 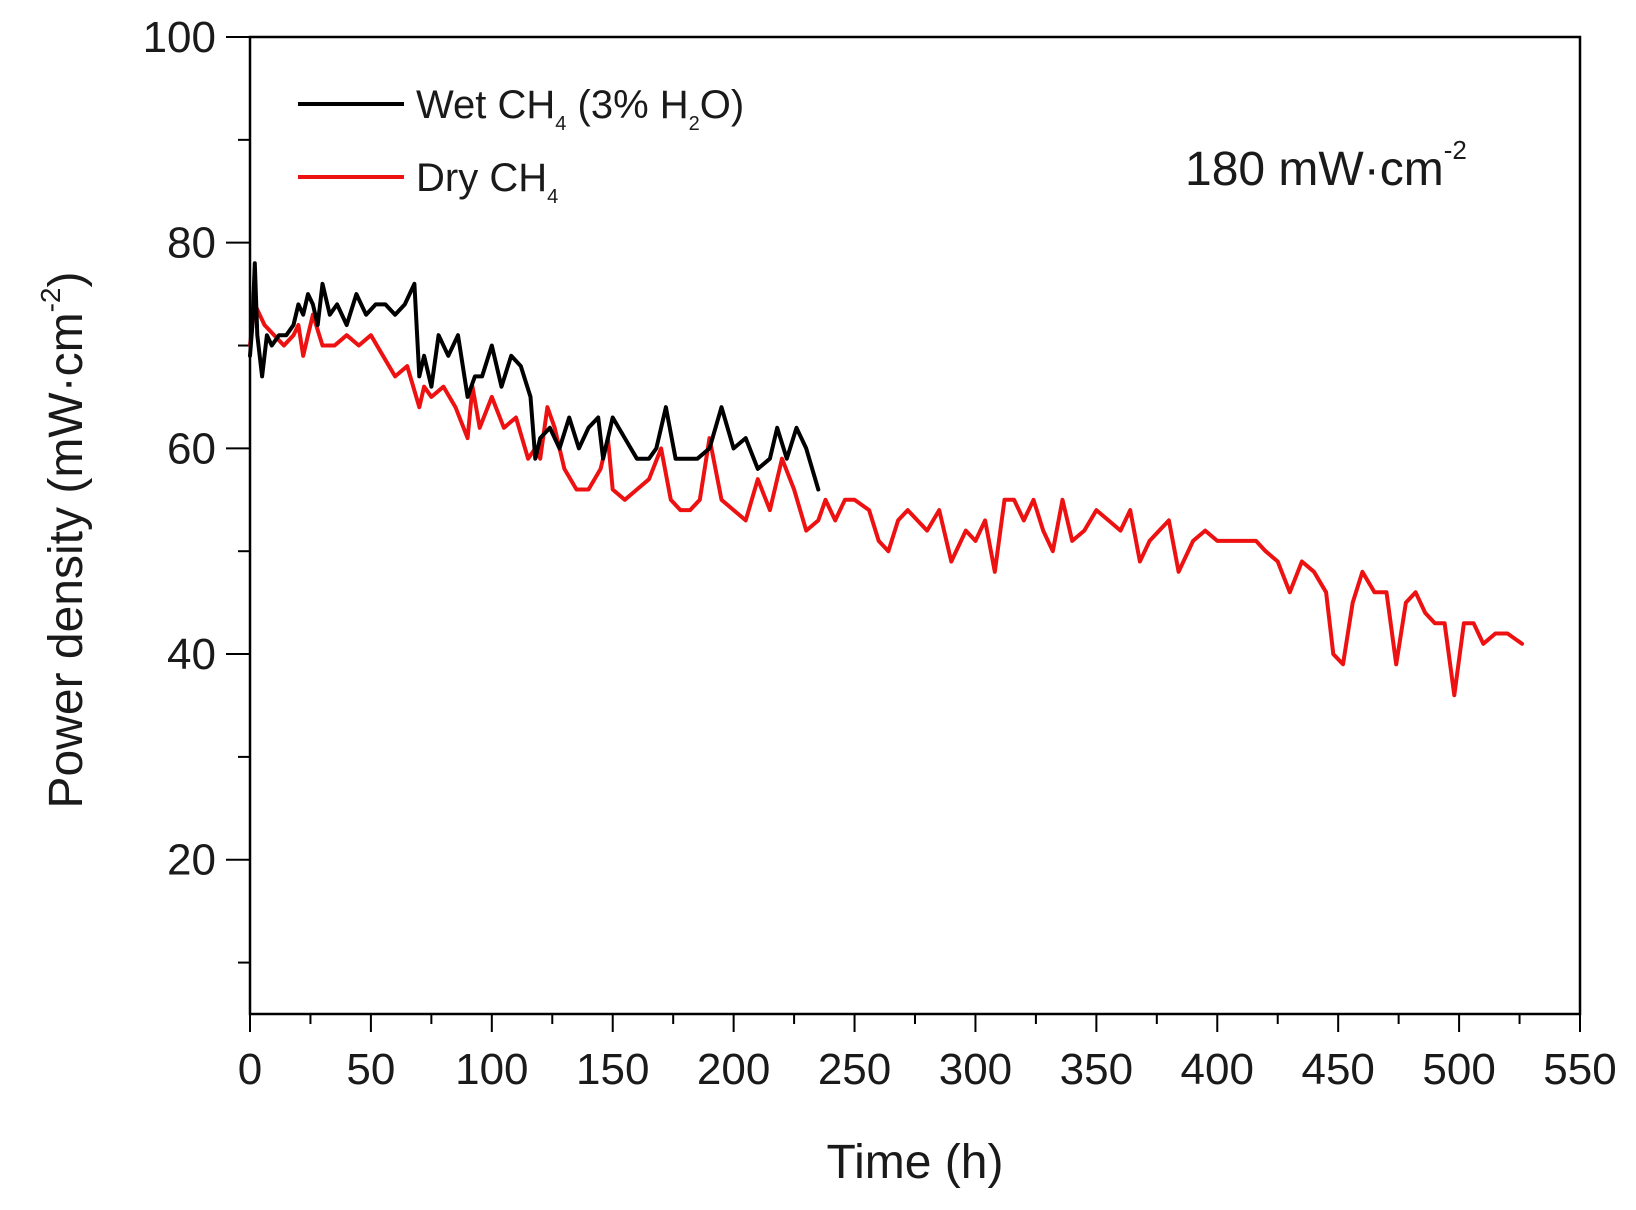 What do you see at coordinates (370, 1069) in the screenshot?
I see `x-tick-label: 50` at bounding box center [370, 1069].